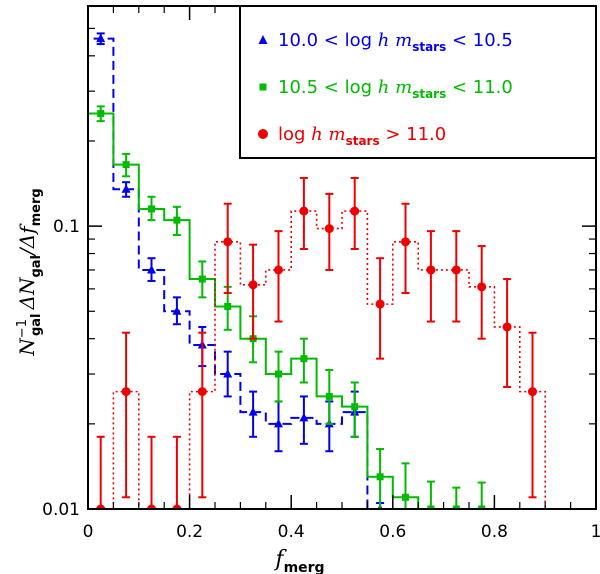 The height and width of the screenshot is (574, 600). What do you see at coordinates (263, 39) in the screenshot?
I see `legend-marker-triangle` at bounding box center [263, 39].